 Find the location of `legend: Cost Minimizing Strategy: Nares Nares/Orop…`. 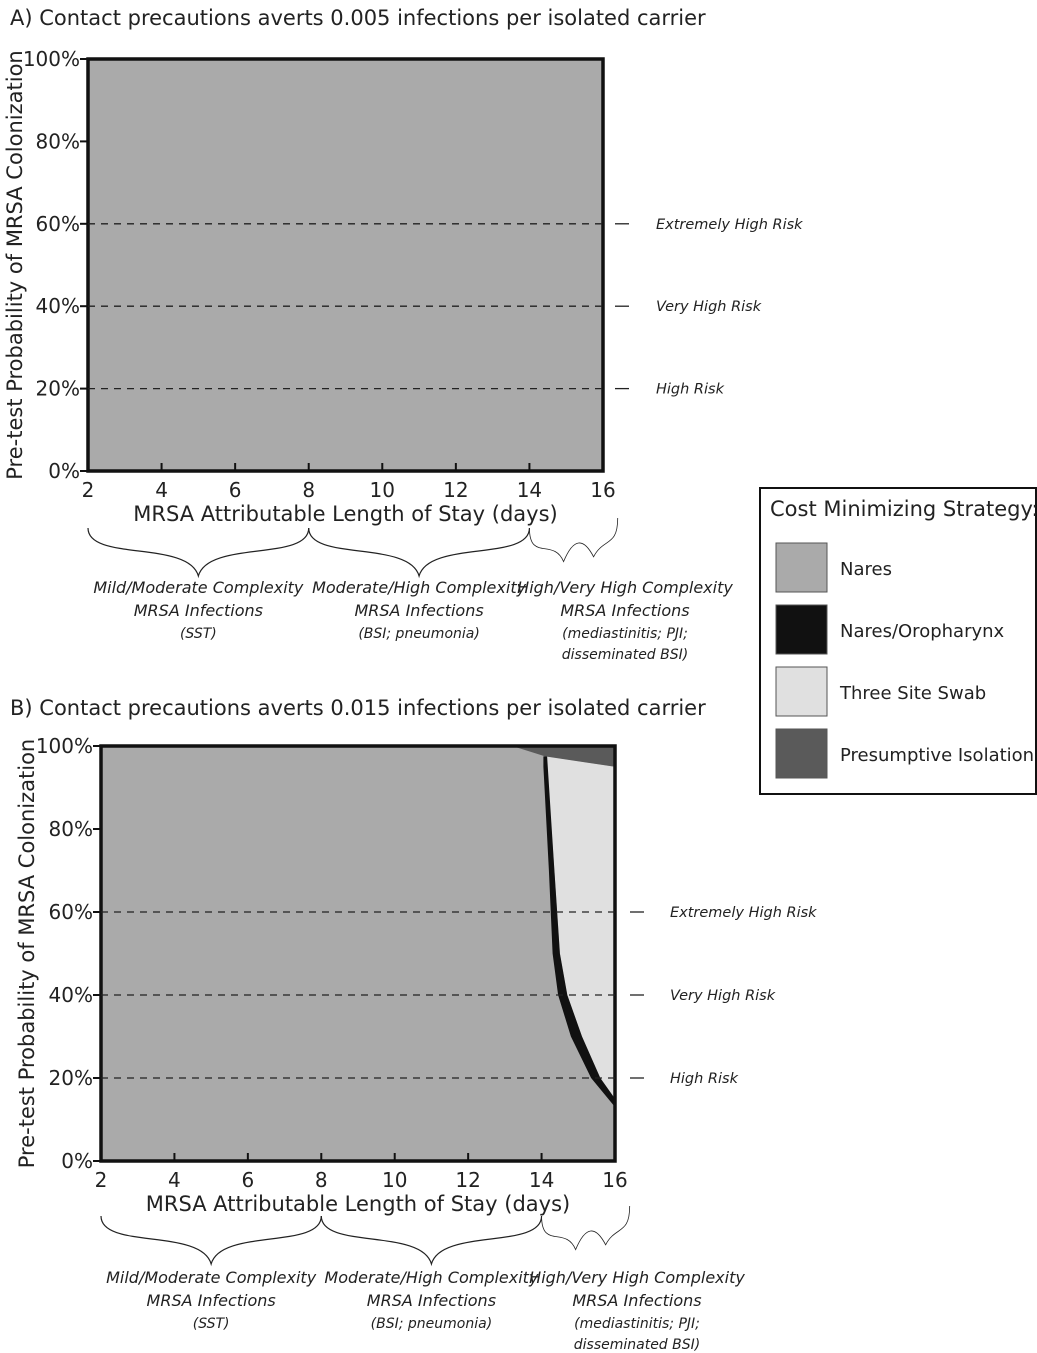

legend: Cost Minimizing Strategy: Nares Nares/Orop… is located at coordinates (898, 641).